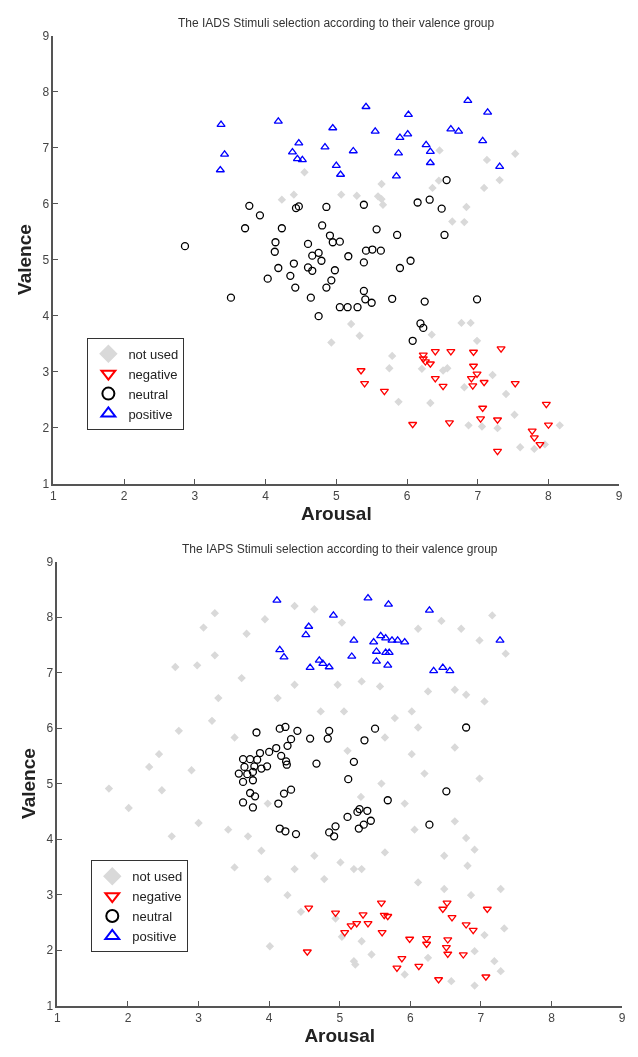  Describe the element at coordinates (154, 937) in the screenshot. I see `legend-label: positive` at that location.